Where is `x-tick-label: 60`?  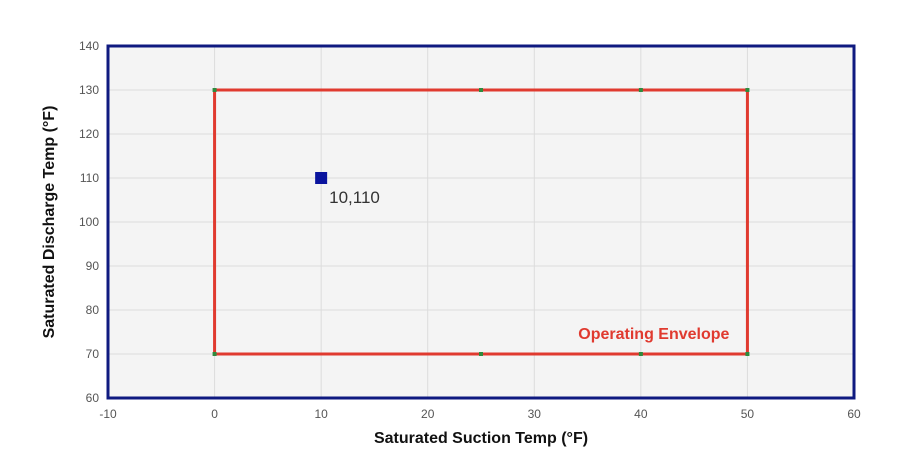 x-tick-label: 60 is located at coordinates (854, 414).